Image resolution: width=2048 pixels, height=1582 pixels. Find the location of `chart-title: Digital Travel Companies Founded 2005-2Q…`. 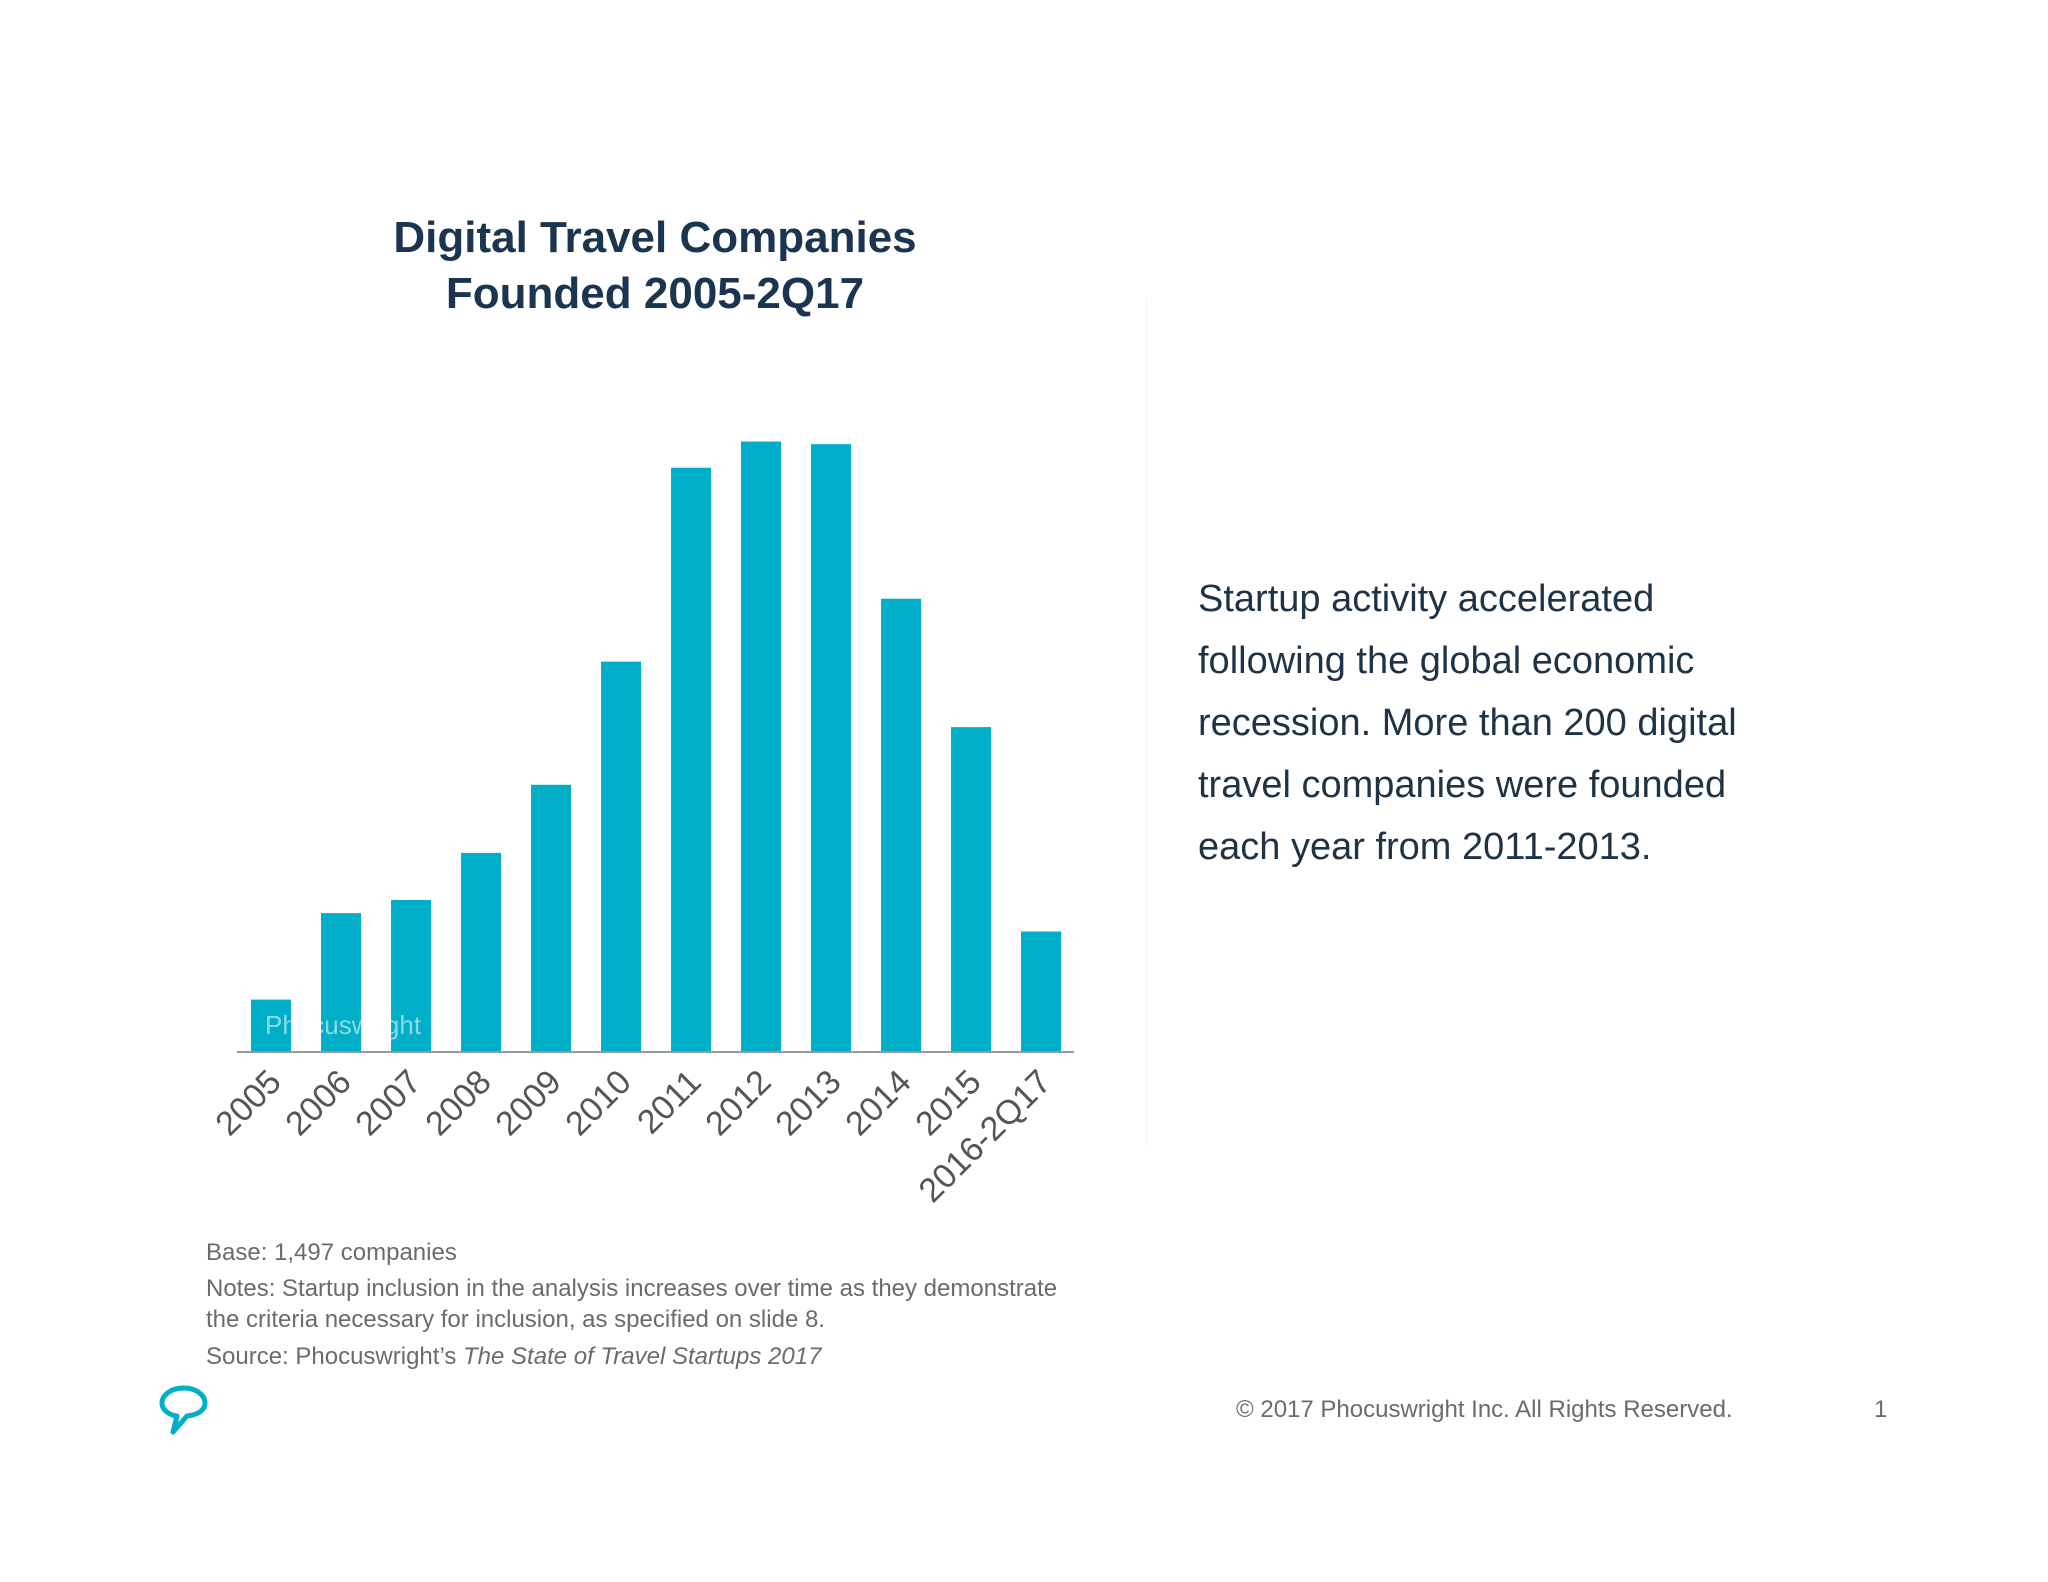

chart-title: Digital Travel Companies Founded 2005-2Q… is located at coordinates (655, 266).